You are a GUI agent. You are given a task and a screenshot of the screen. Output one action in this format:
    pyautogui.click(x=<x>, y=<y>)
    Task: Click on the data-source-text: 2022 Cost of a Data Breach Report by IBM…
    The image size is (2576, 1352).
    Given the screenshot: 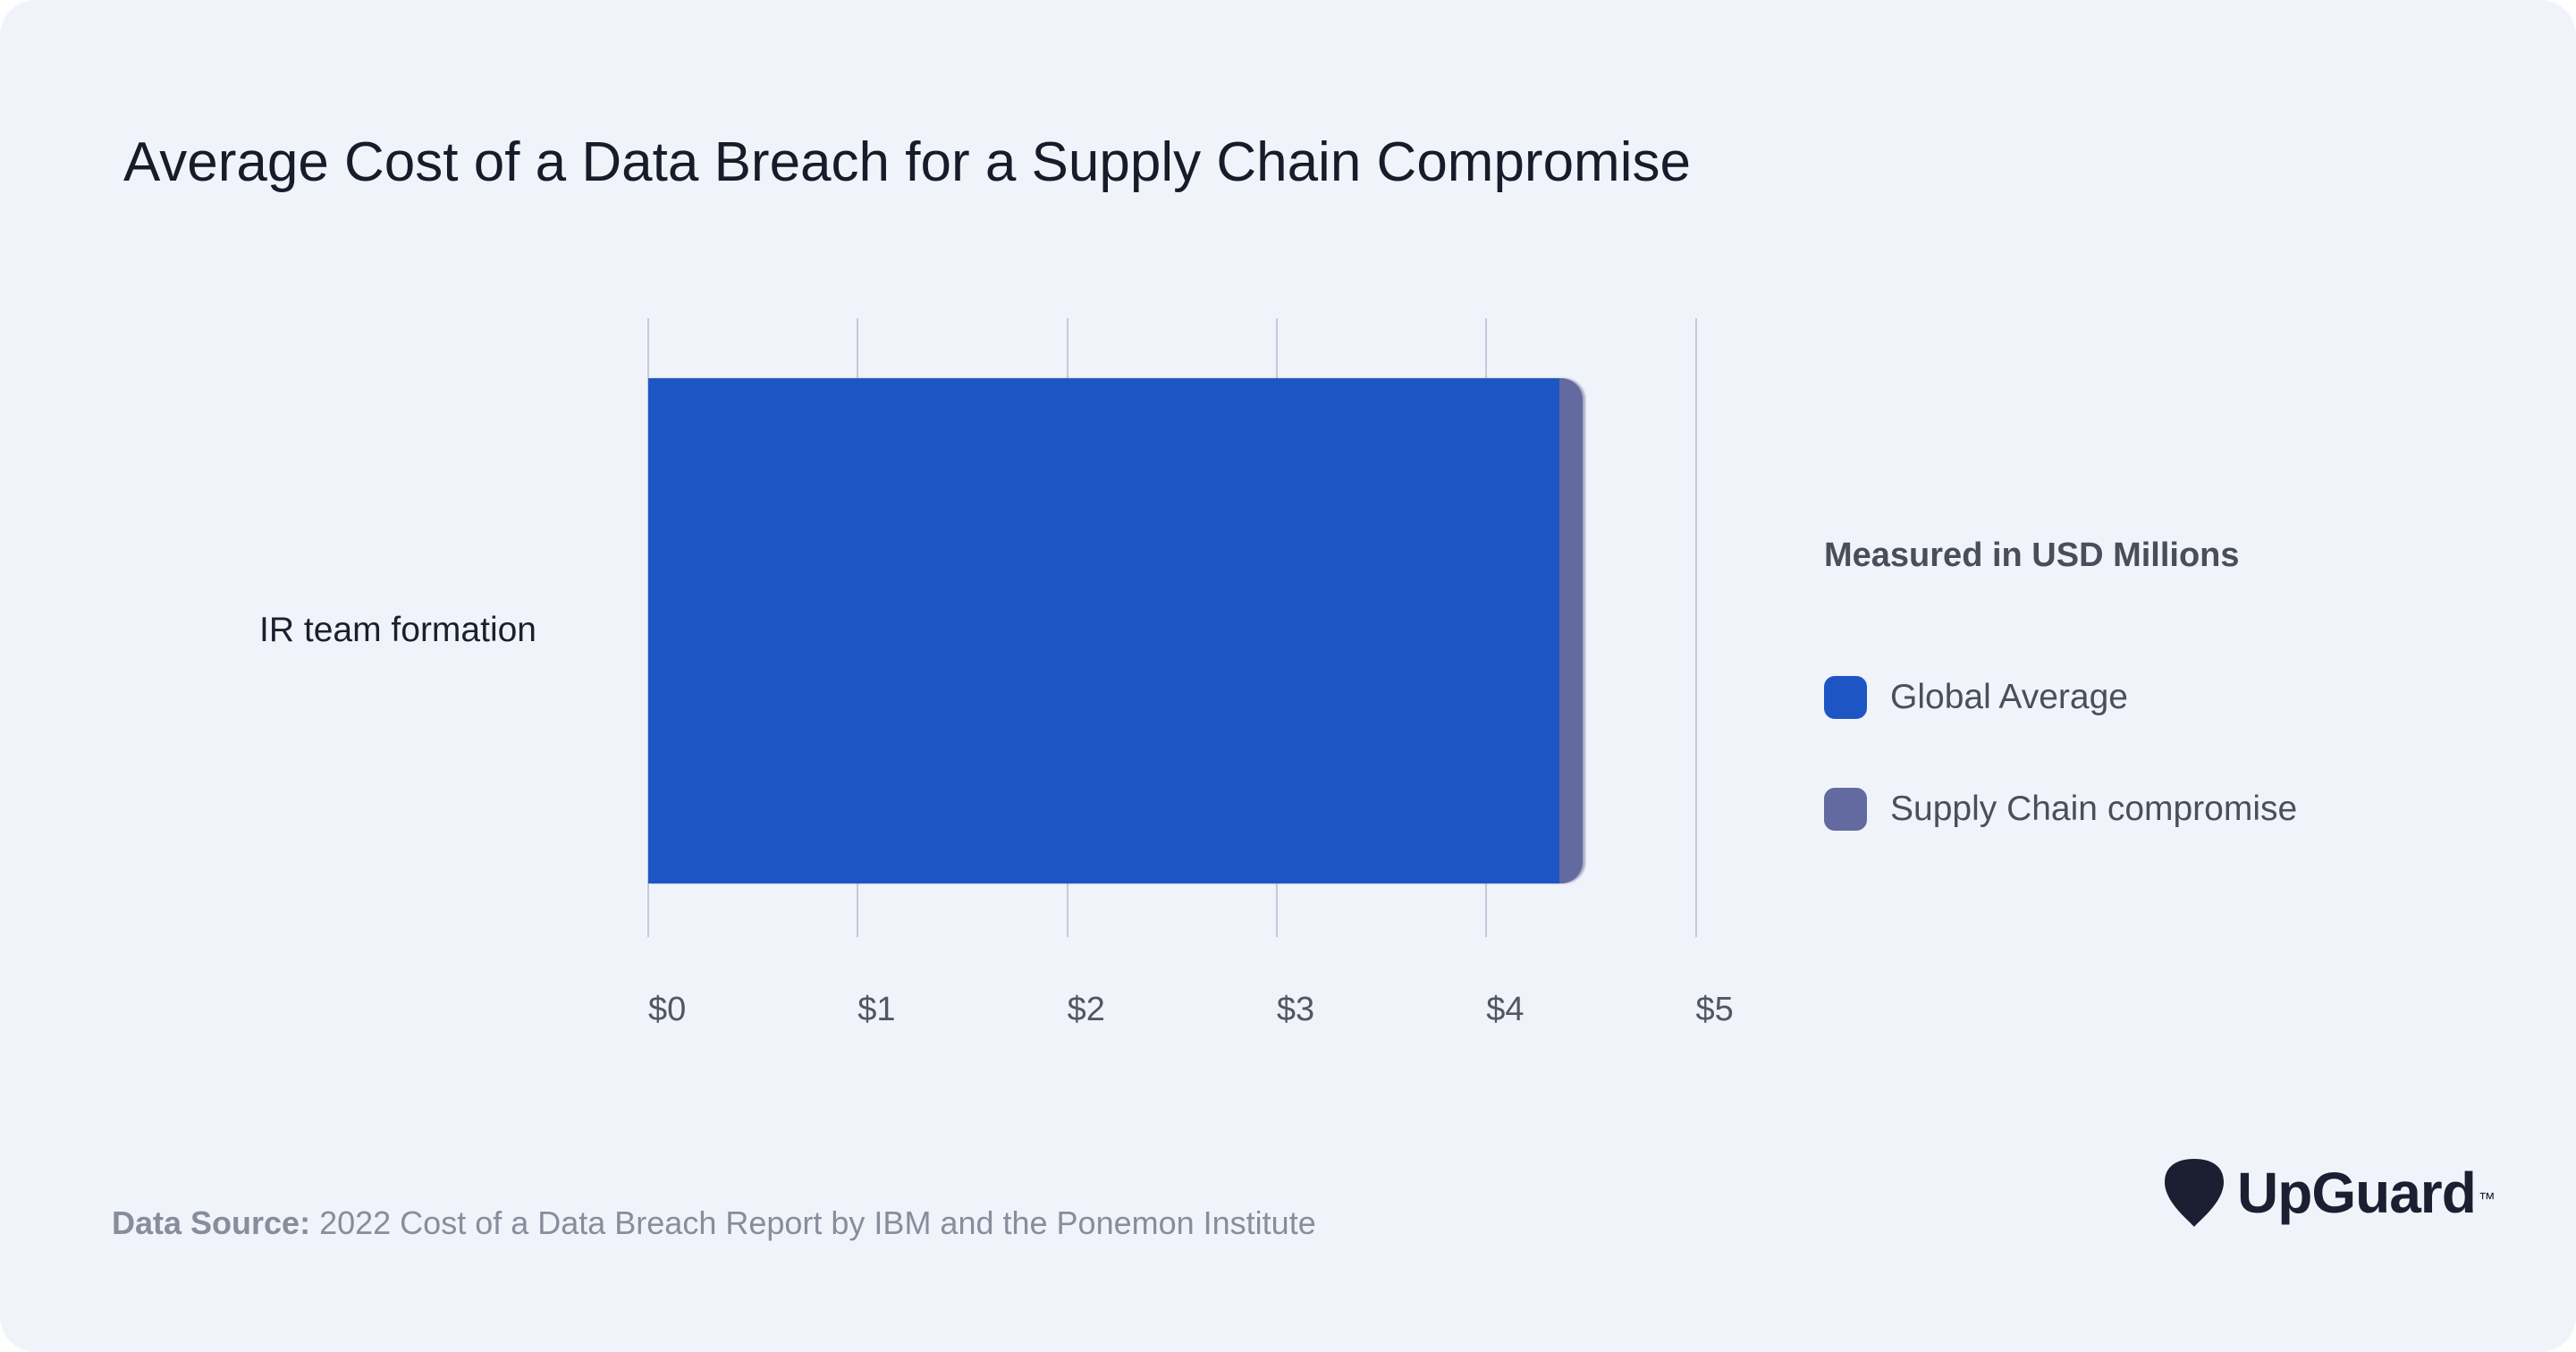 What is the action you would take?
    pyautogui.click(x=813, y=1222)
    